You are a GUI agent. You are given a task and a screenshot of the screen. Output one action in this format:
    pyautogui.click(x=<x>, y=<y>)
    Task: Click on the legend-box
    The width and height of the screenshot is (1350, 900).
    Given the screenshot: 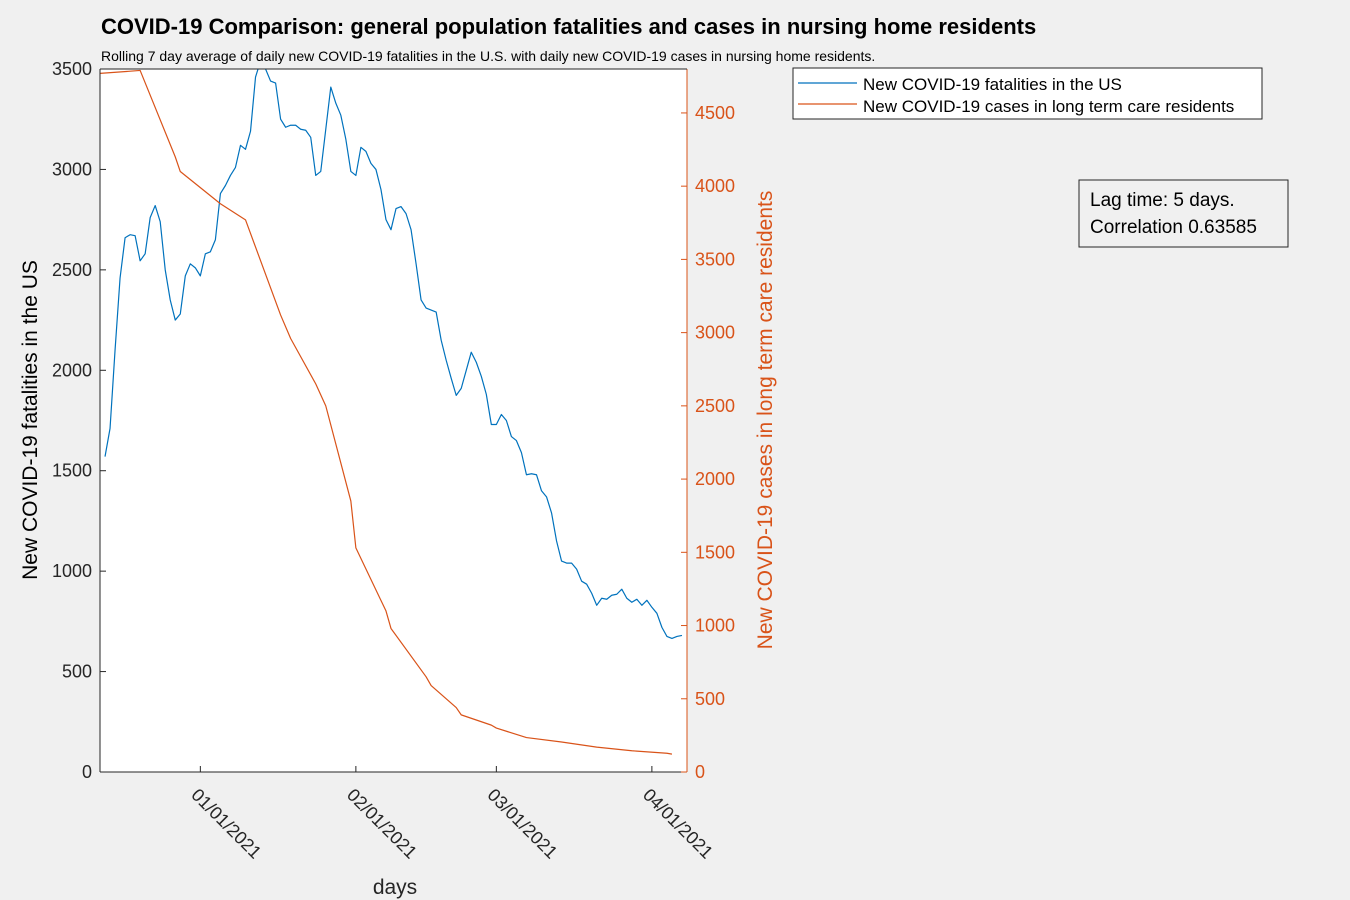 What is the action you would take?
    pyautogui.click(x=1027, y=93)
    